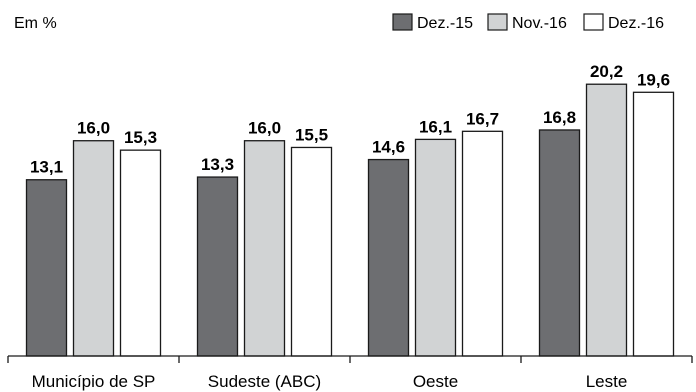 This screenshot has height=392, width=696. What do you see at coordinates (445, 23) in the screenshot?
I see `legend-label: Dez.-15` at bounding box center [445, 23].